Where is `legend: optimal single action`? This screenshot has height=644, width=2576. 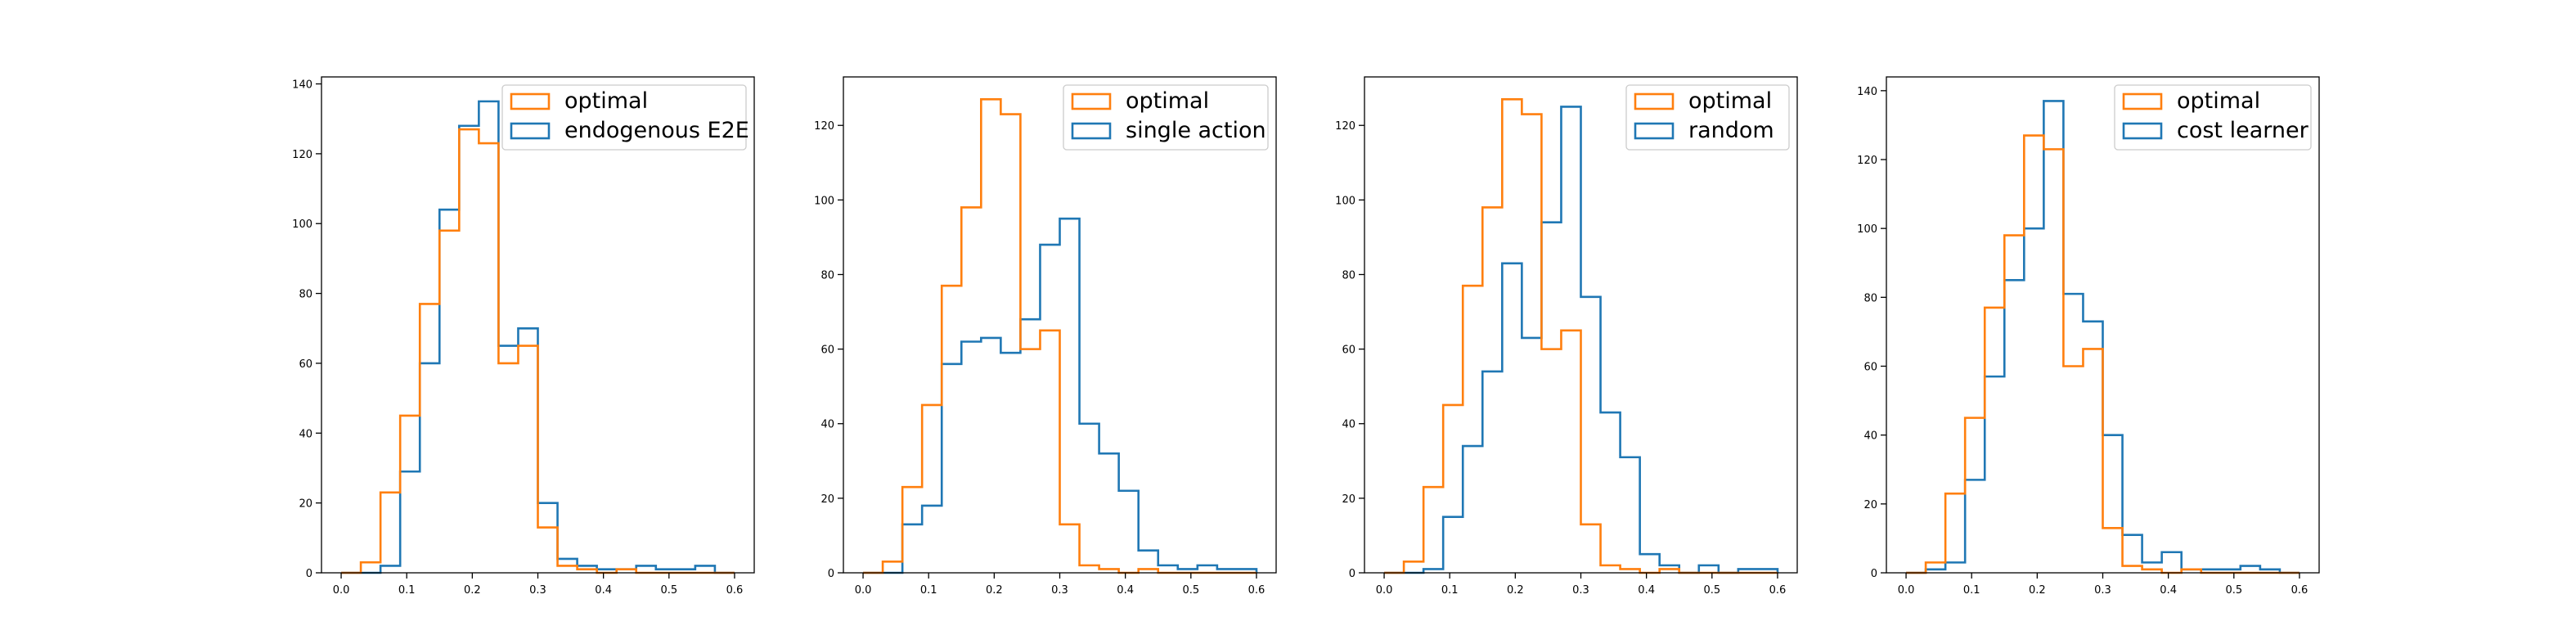 legend: optimal single action is located at coordinates (1166, 117).